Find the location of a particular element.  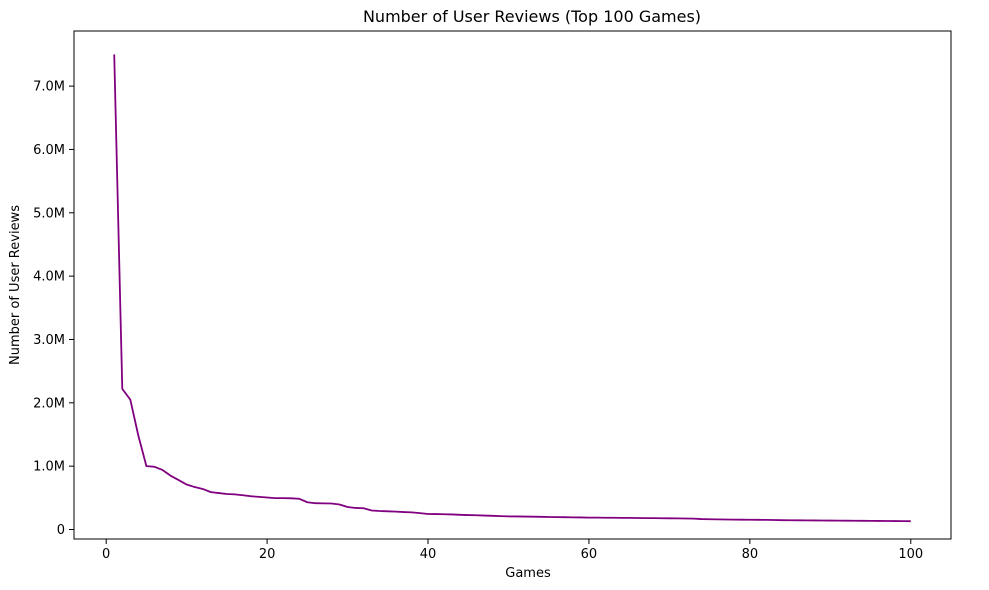

y-tick-label: 3.0M is located at coordinates (49, 340).